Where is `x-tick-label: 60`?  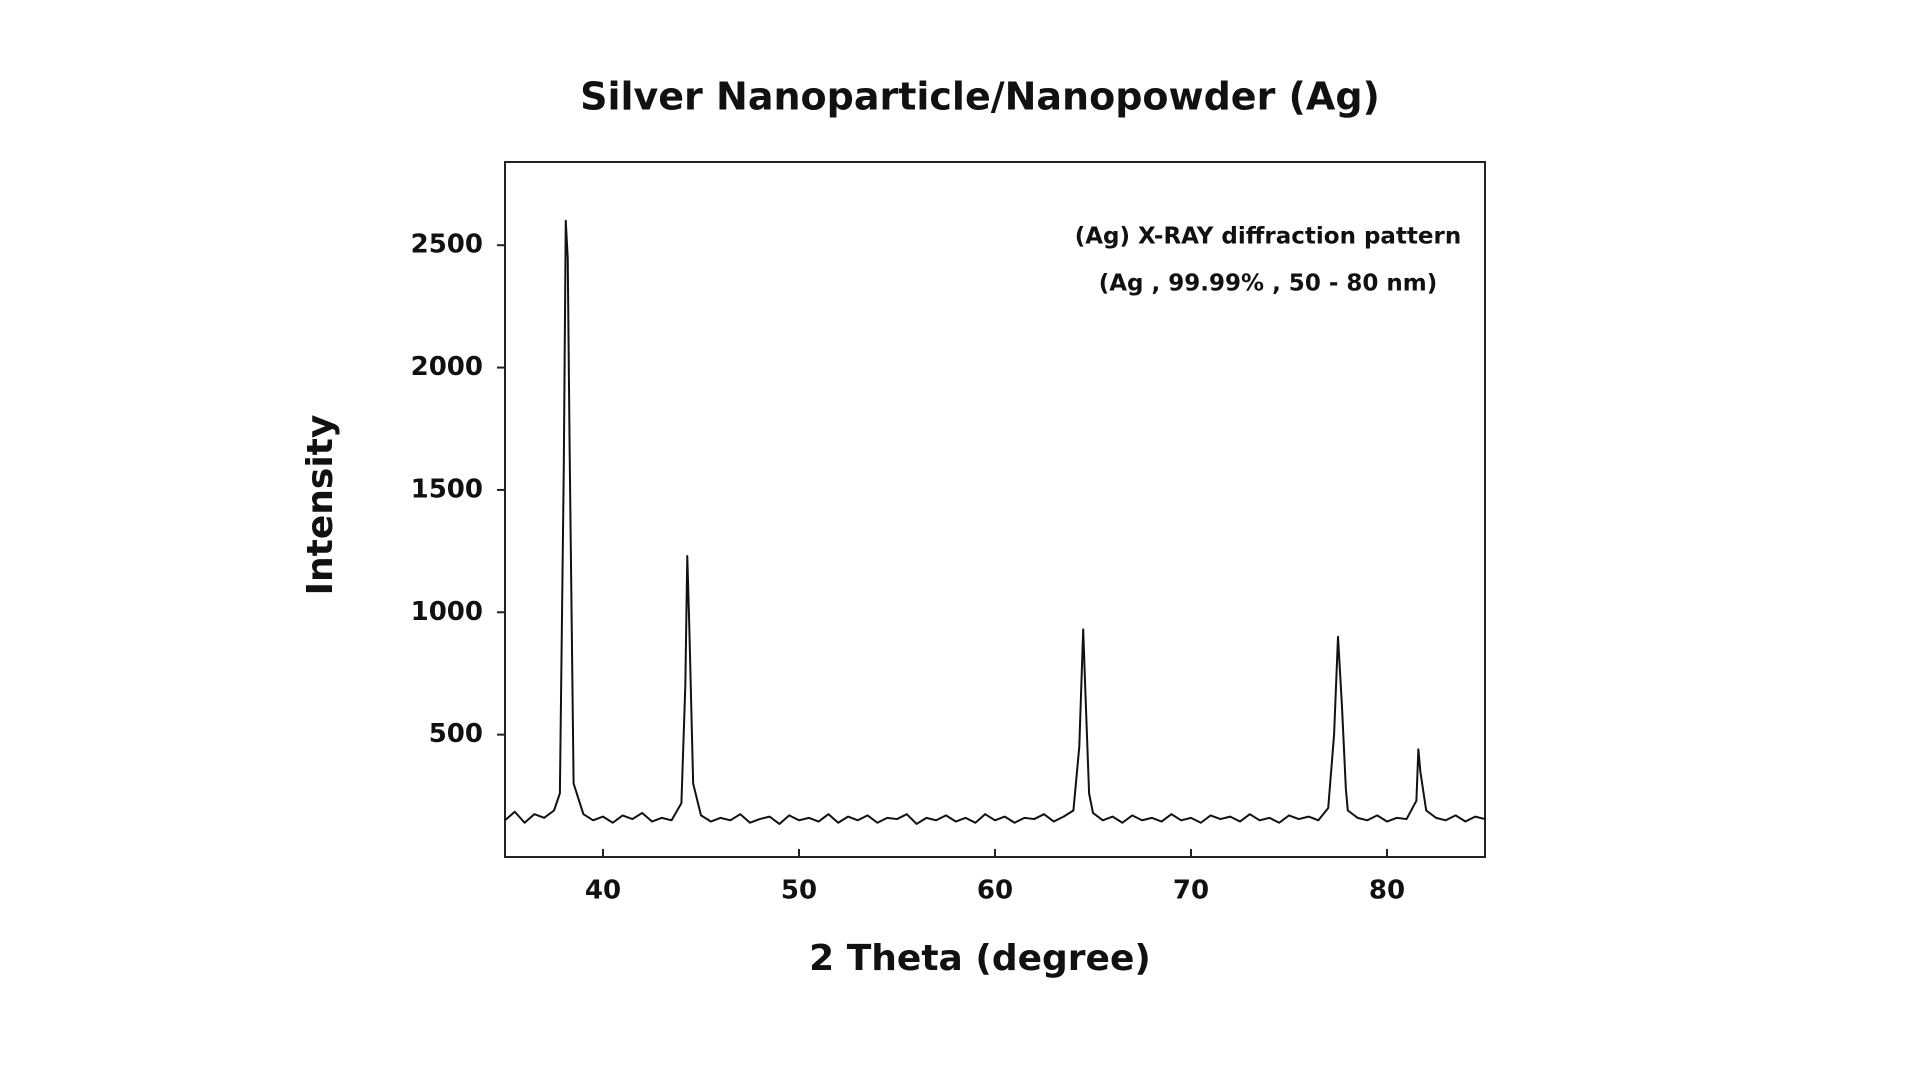
x-tick-label: 60 is located at coordinates (995, 891).